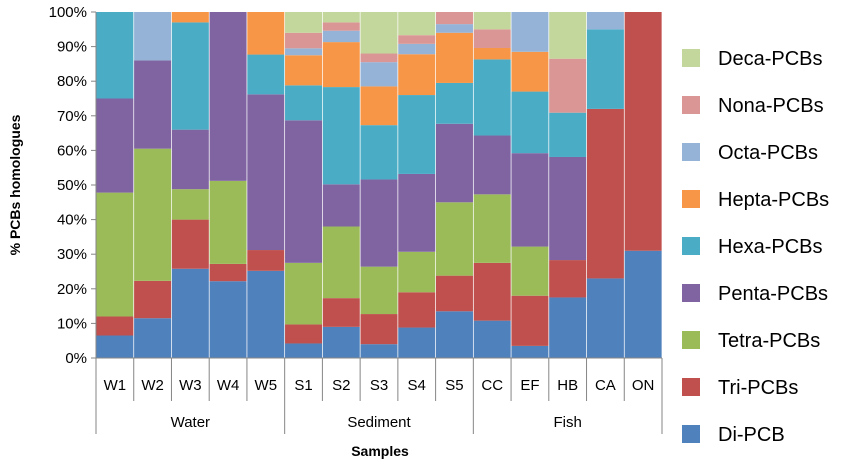  Describe the element at coordinates (773, 200) in the screenshot. I see `legend-label: Hepta-PCBs` at that location.